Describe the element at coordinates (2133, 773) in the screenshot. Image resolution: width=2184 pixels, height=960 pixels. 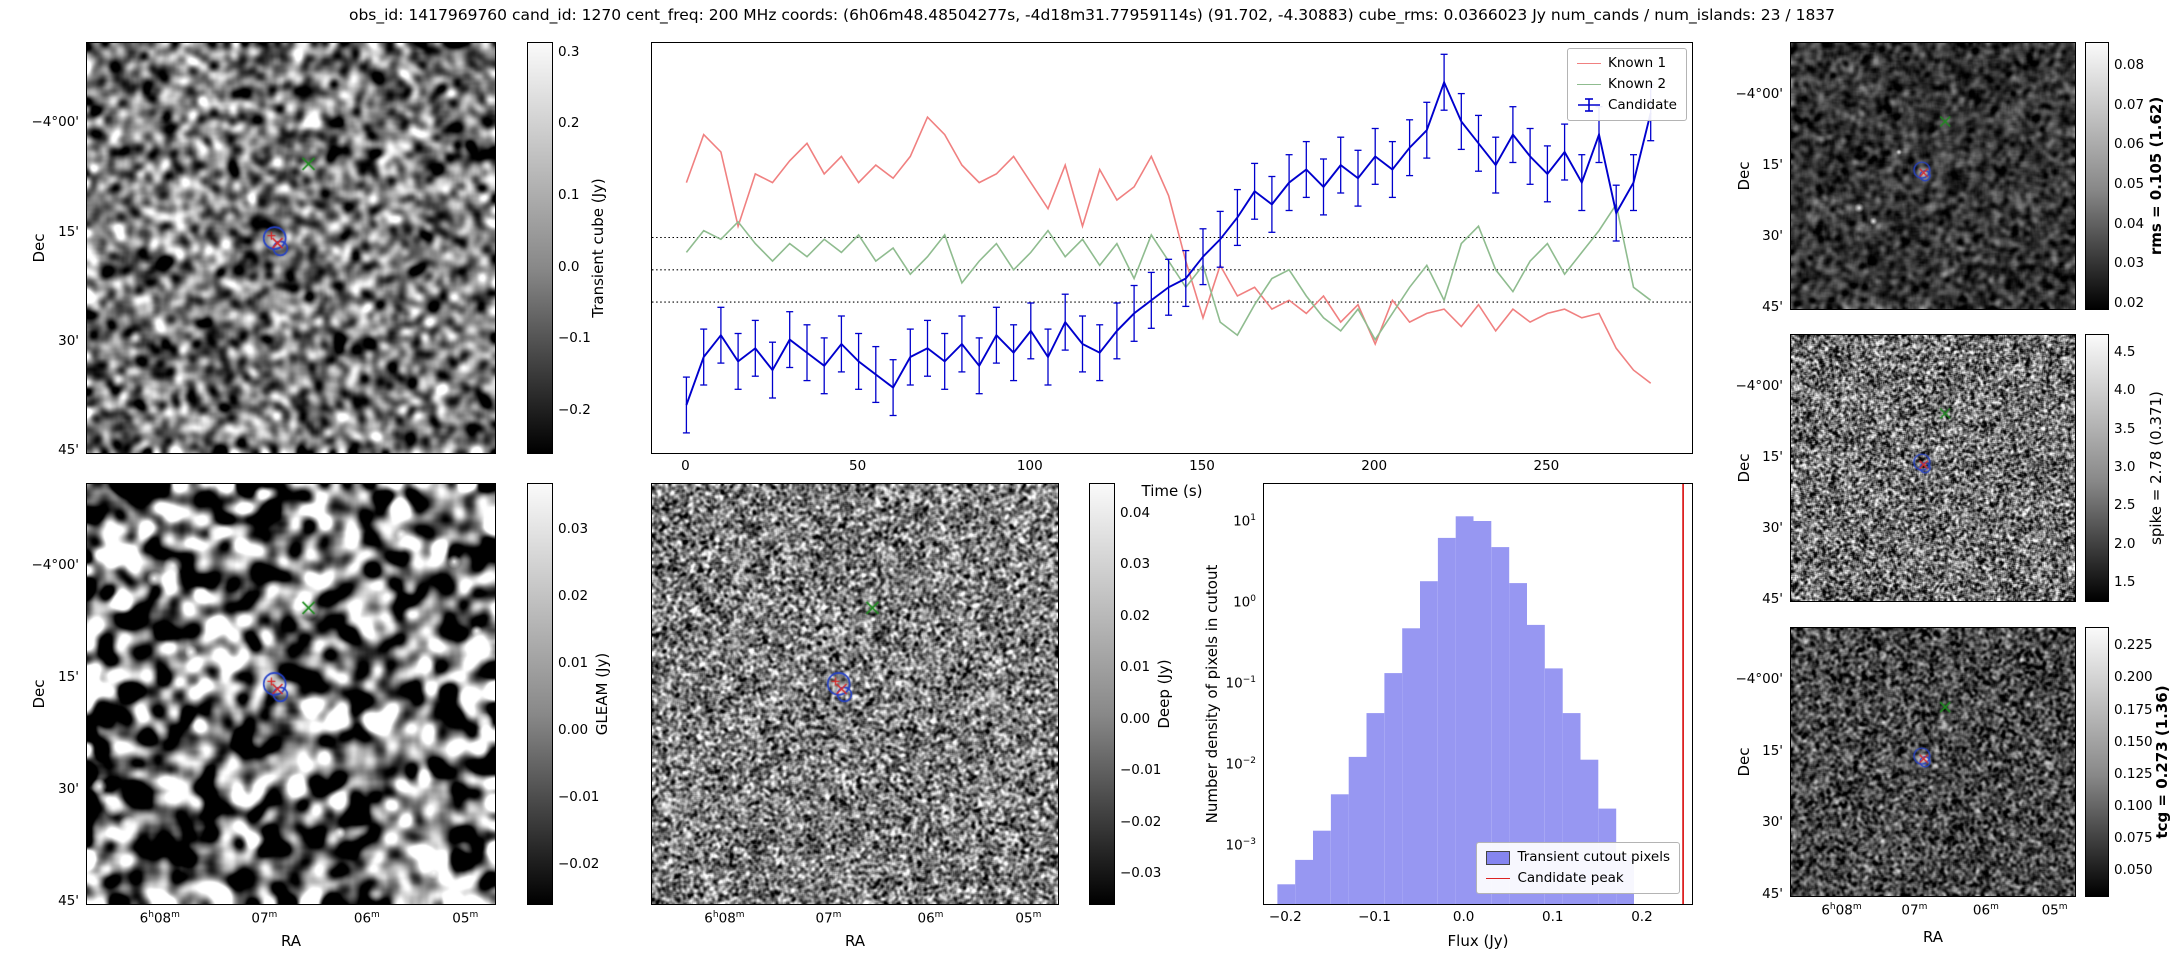
I see `colorbar-tick-label: 0.125` at that location.